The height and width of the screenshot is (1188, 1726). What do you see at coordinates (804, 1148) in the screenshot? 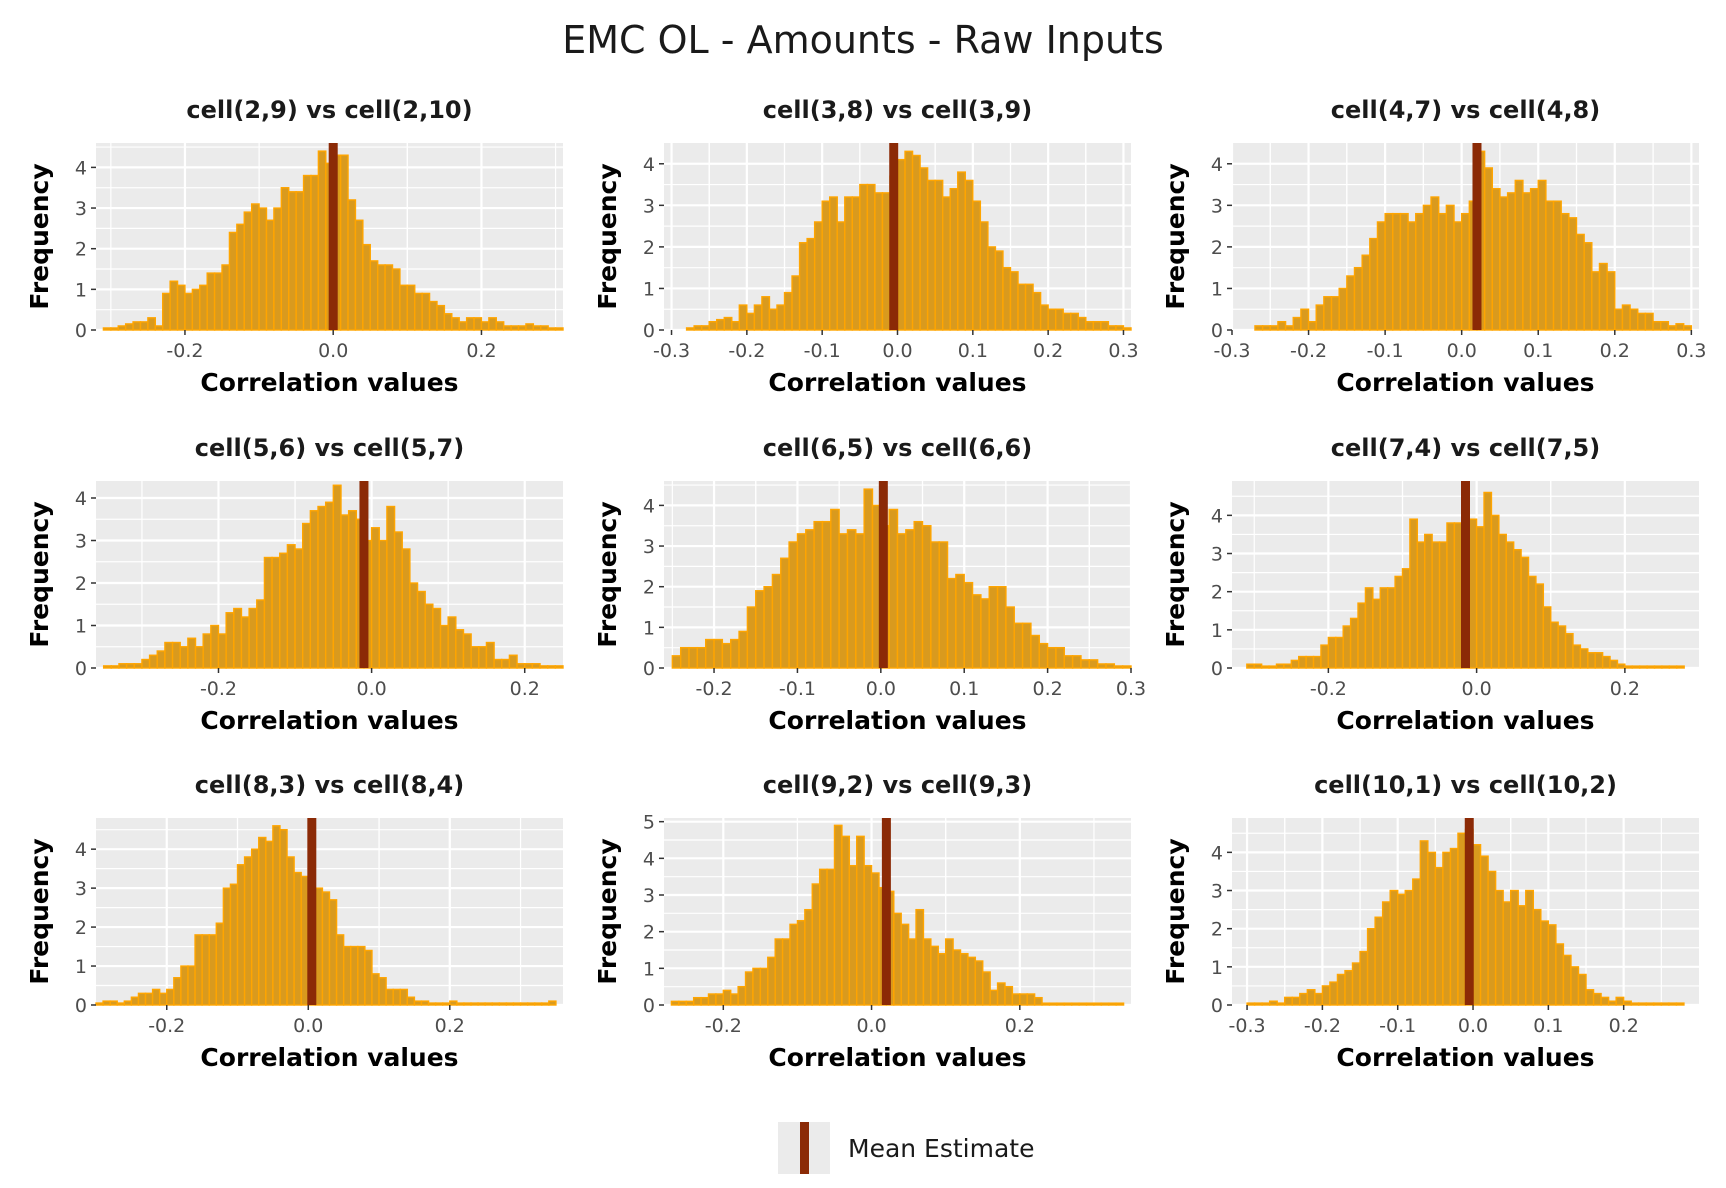
I see `legend-key` at bounding box center [804, 1148].